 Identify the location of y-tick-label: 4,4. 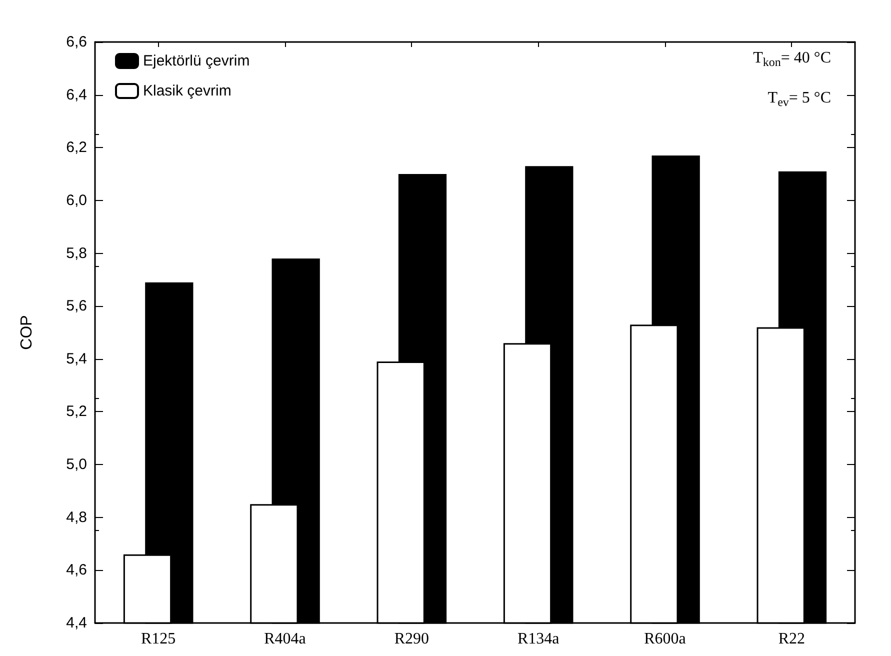
(76, 623).